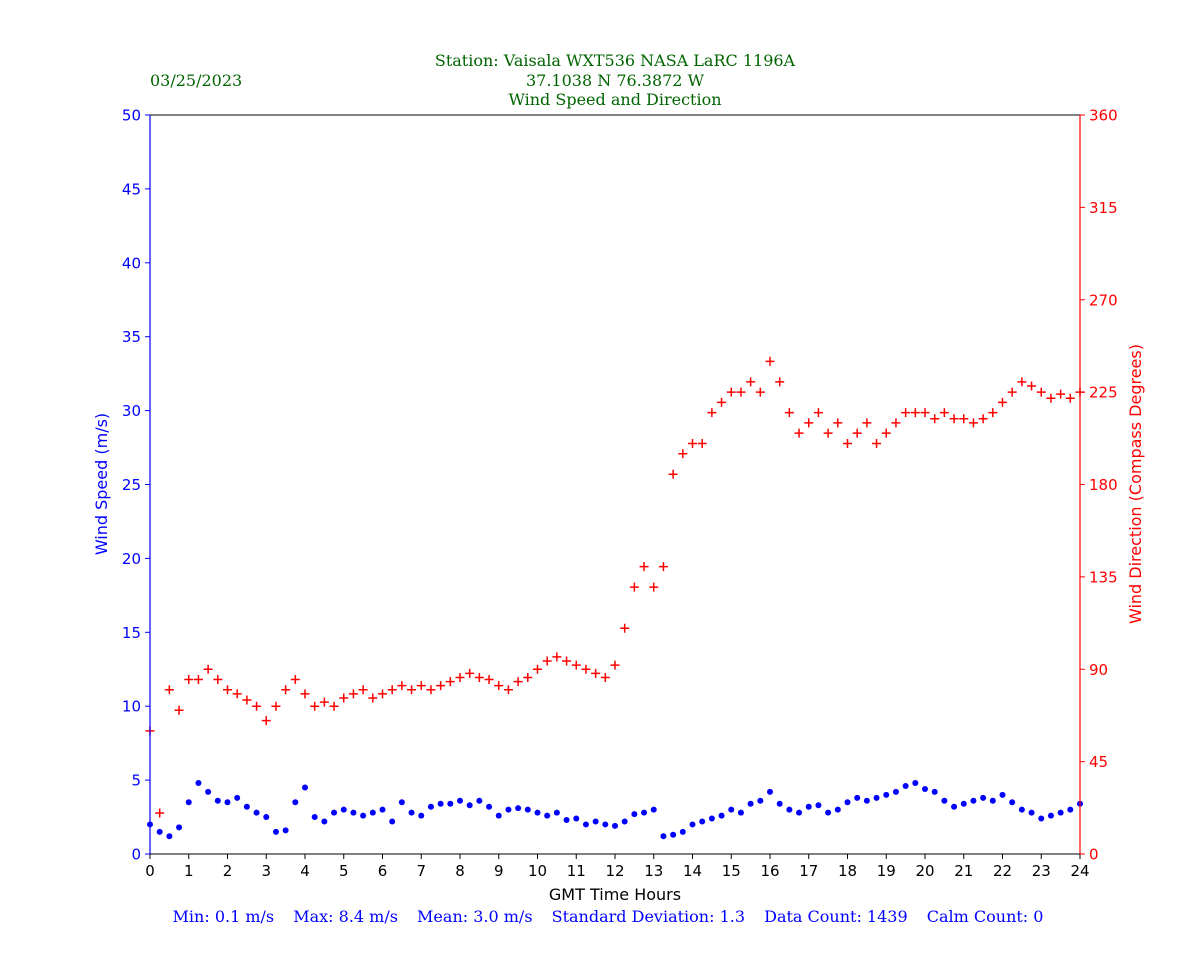 Image resolution: width=1200 pixels, height=960 pixels. What do you see at coordinates (836, 916) in the screenshot?
I see `stat-count: Data Count: 1439` at bounding box center [836, 916].